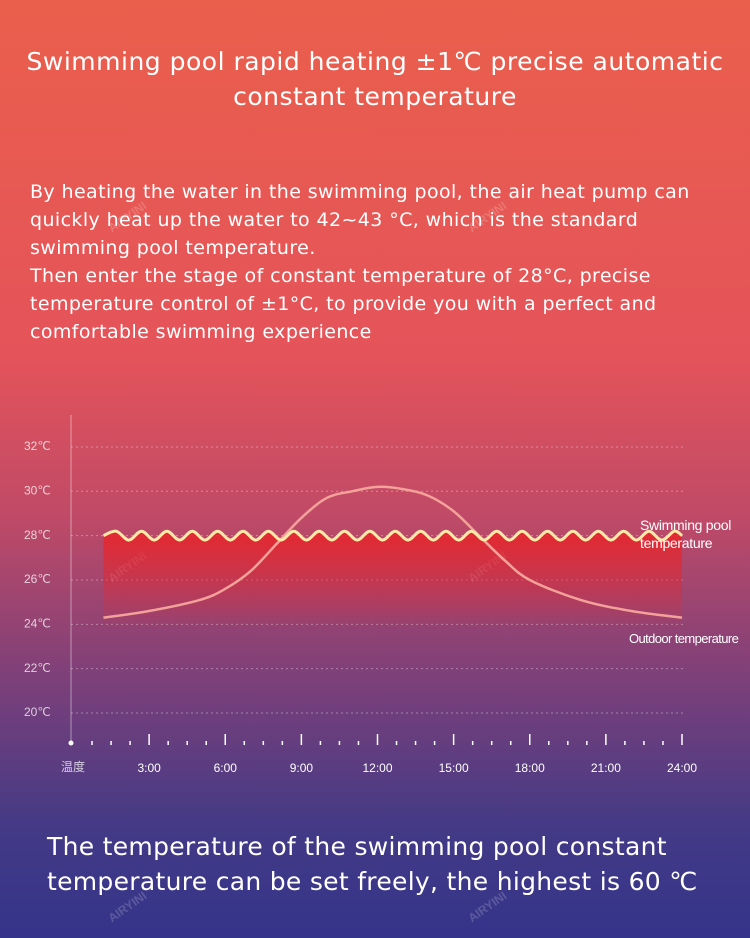  Describe the element at coordinates (37, 535) in the screenshot. I see `y-tick-label: 28℃` at that location.